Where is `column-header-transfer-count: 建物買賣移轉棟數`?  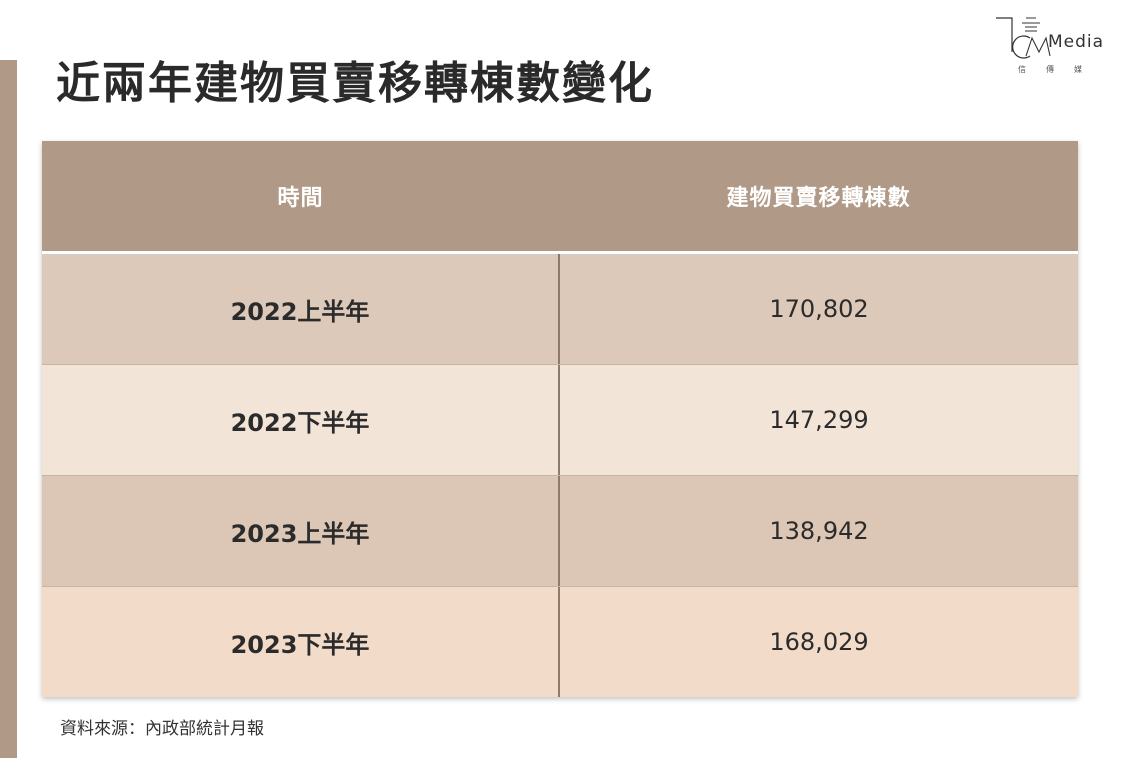
column-header-transfer-count: 建物買賣移轉棟數 is located at coordinates (818, 198).